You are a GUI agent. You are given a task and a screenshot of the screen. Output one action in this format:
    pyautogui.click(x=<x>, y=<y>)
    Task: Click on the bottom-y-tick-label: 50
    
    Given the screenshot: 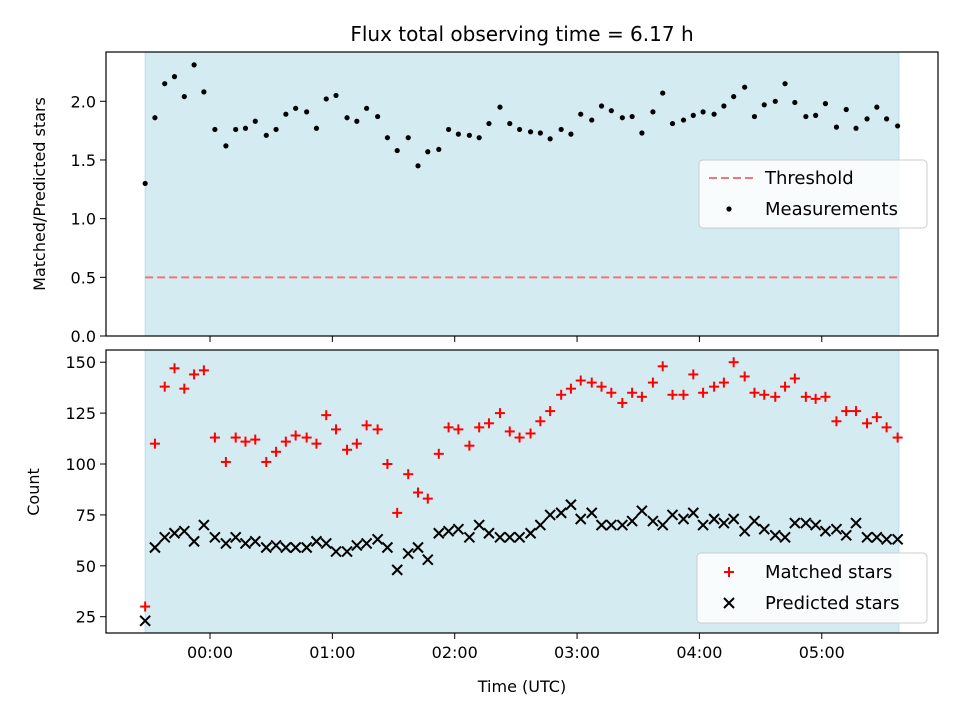 What is the action you would take?
    pyautogui.click(x=86, y=566)
    